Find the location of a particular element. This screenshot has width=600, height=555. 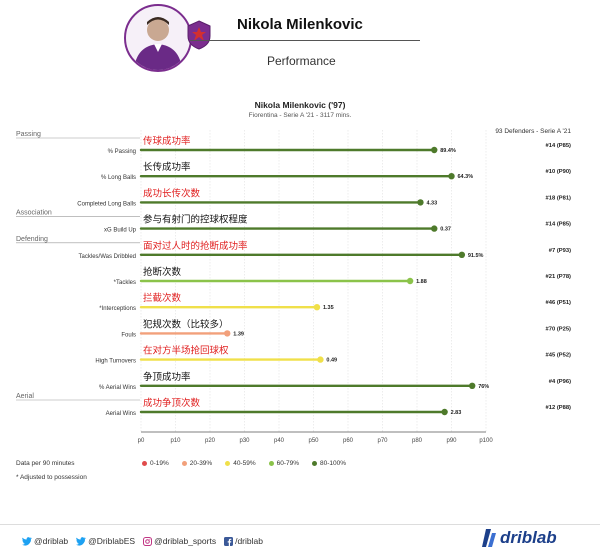

metric-name: High Turnovers is located at coordinates (115, 362).